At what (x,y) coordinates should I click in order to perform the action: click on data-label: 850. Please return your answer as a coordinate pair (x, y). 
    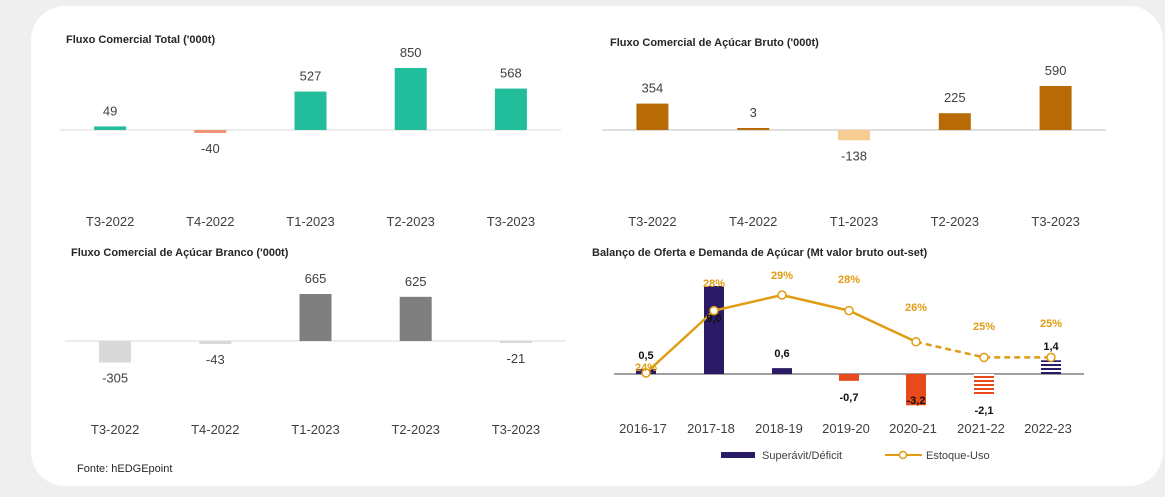
    Looking at the image, I should click on (411, 52).